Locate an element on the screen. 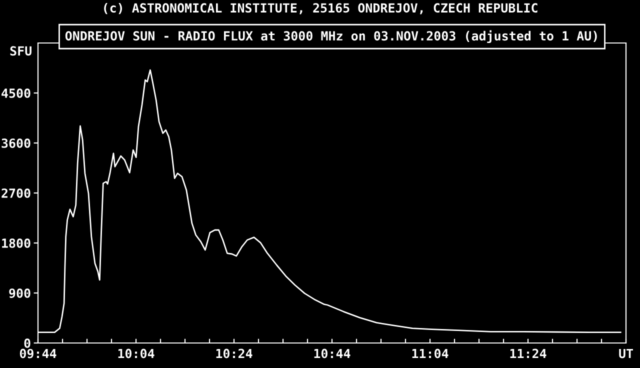  y-tick-label: 900 is located at coordinates (19, 293).